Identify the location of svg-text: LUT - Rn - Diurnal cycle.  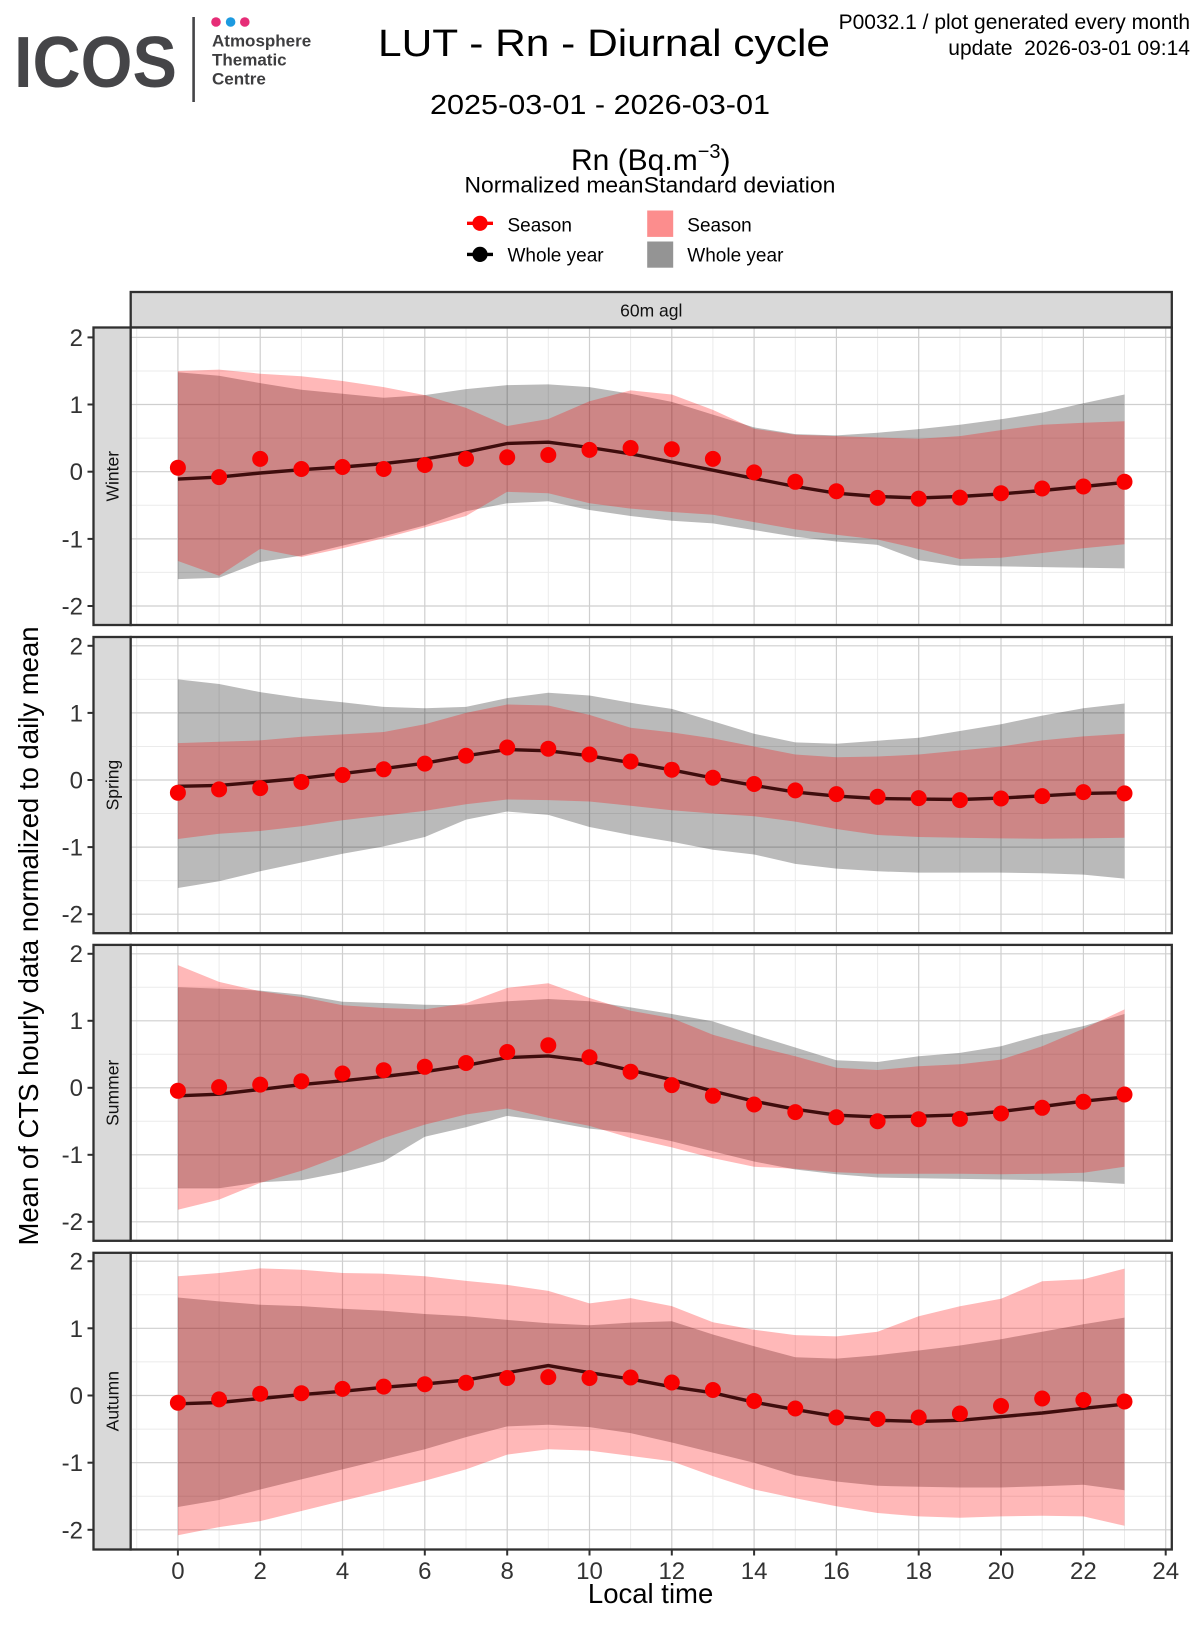
(604, 44).